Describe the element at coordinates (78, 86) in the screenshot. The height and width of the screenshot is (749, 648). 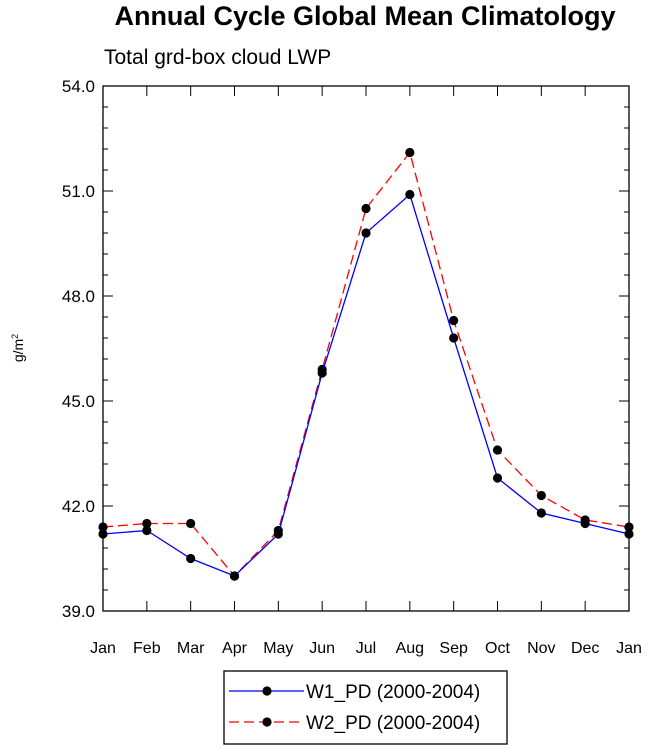
I see `y-tick-label: 54.0` at that location.